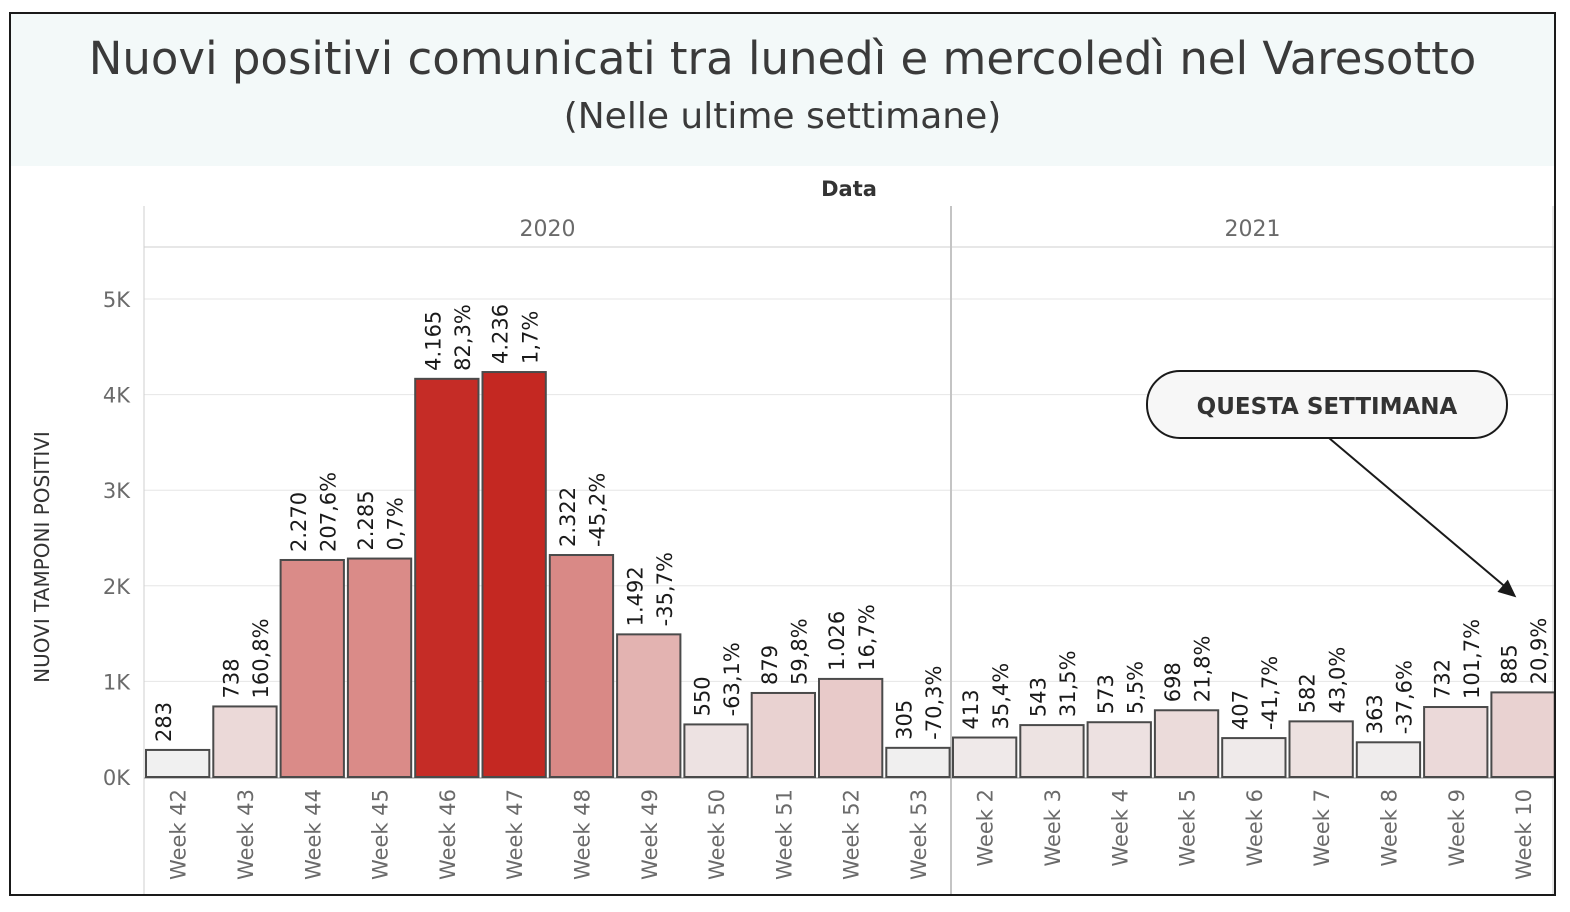 The image size is (1570, 912). What do you see at coordinates (1120, 828) in the screenshot?
I see `x-tick-label: Week 4` at bounding box center [1120, 828].